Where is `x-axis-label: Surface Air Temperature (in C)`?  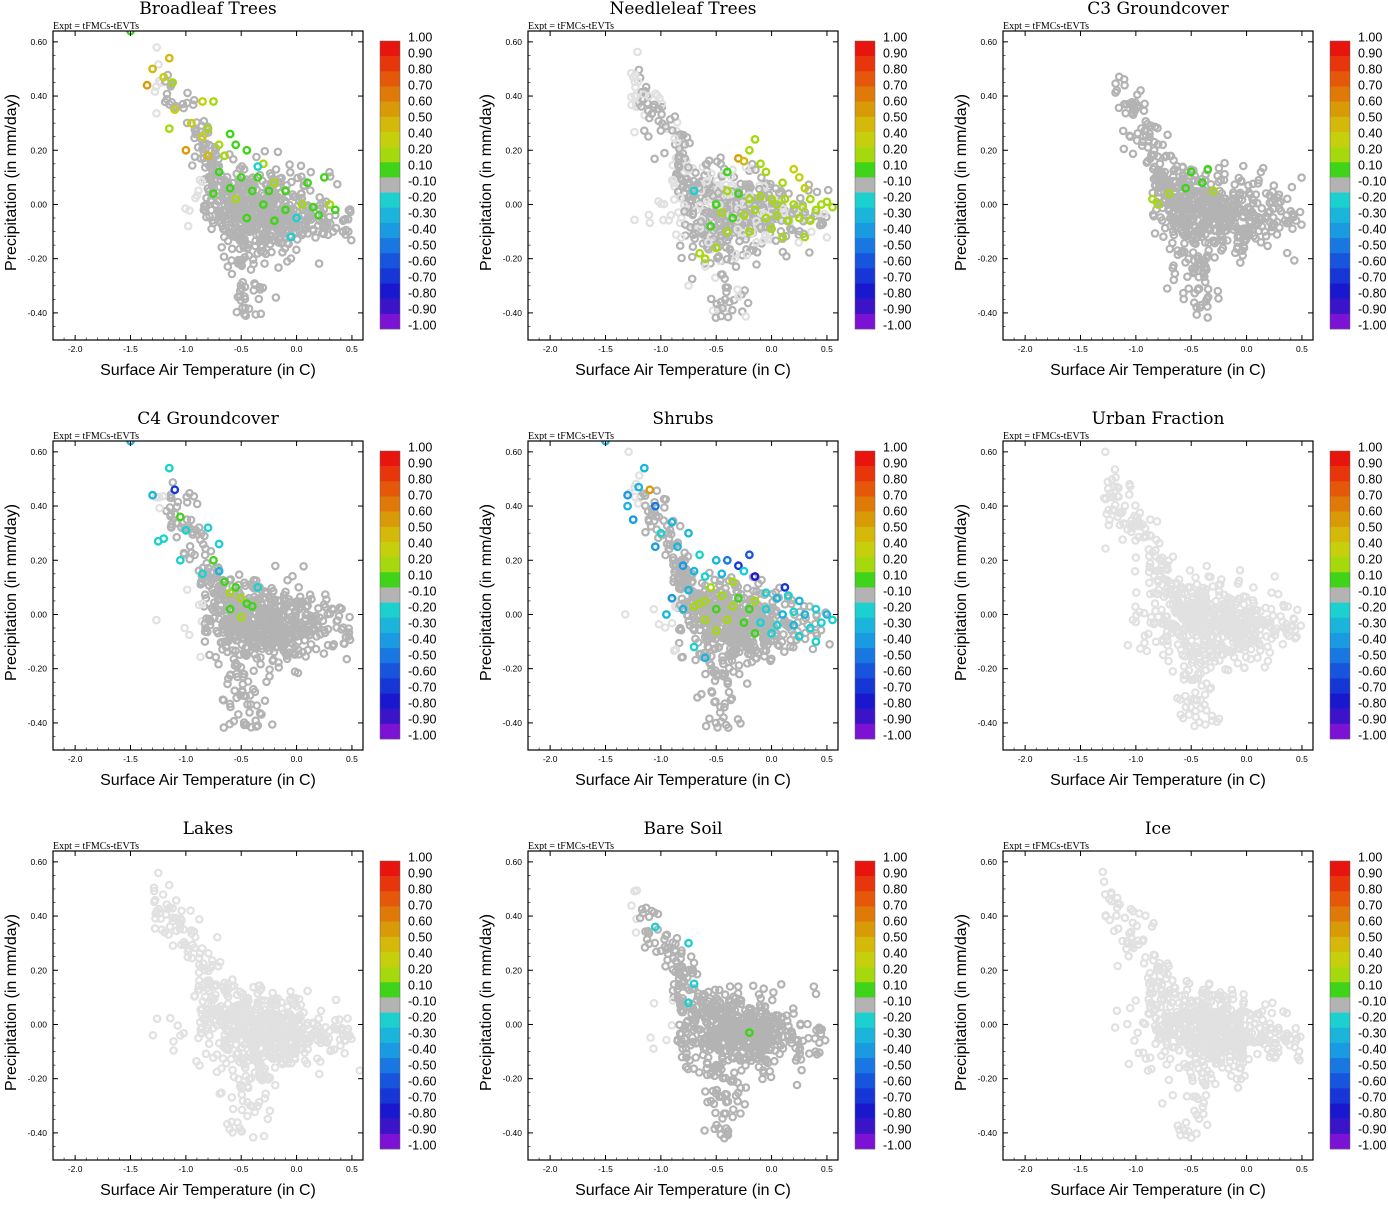
x-axis-label: Surface Air Temperature (in C) is located at coordinates (208, 780).